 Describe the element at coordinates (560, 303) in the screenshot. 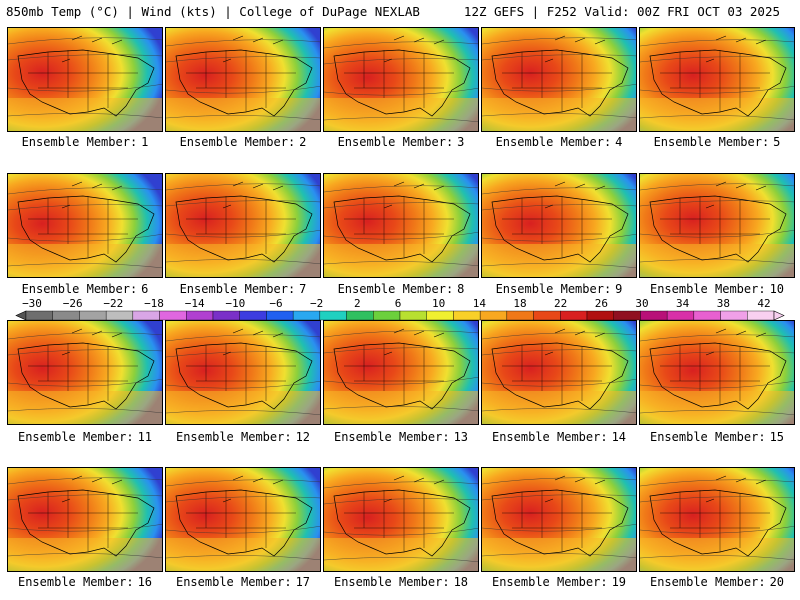

I see `colorbar-tick-label: 22` at that location.